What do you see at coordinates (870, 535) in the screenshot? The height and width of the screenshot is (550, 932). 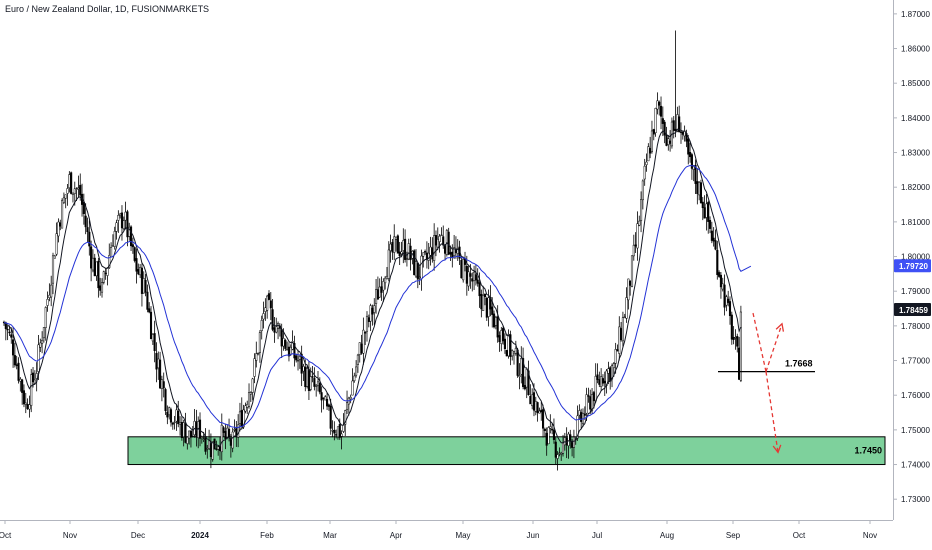 I see `time-tick-label: Nov` at bounding box center [870, 535].